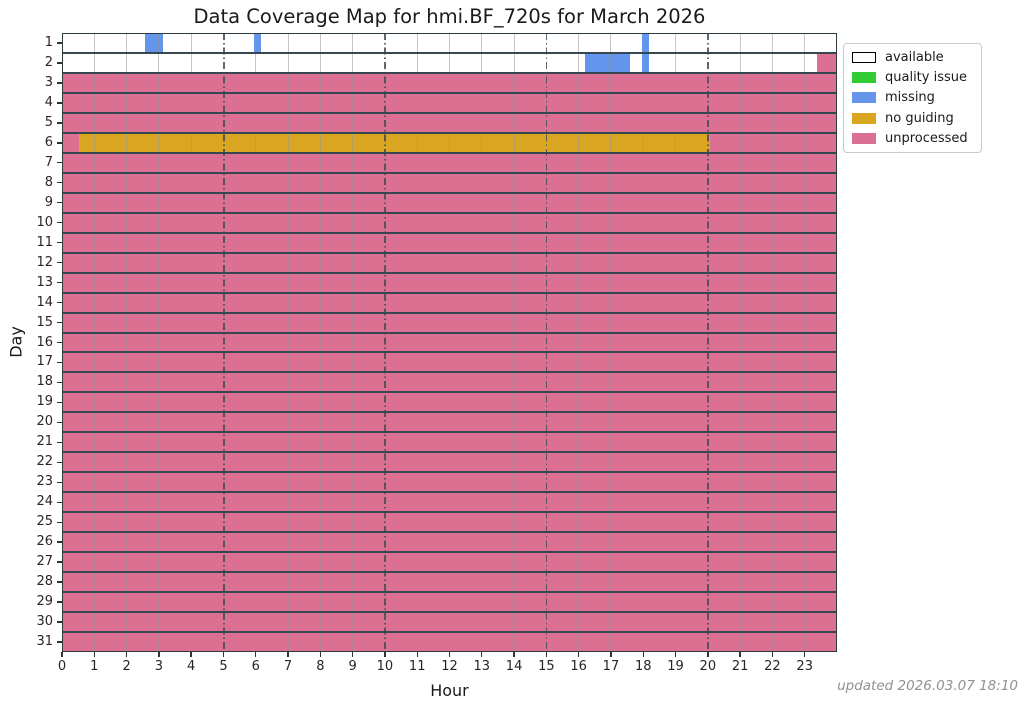 Image resolution: width=1028 pixels, height=711 pixels. I want to click on y-tick-label-8: 8, so click(48, 182).